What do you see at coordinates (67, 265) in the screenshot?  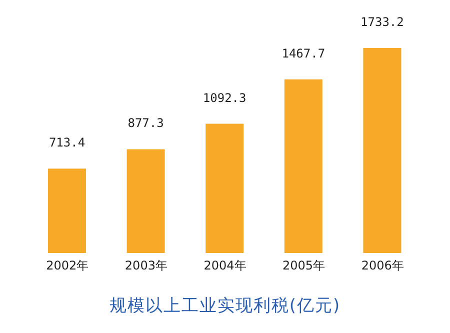 I see `x-tick-label: 2002年` at bounding box center [67, 265].